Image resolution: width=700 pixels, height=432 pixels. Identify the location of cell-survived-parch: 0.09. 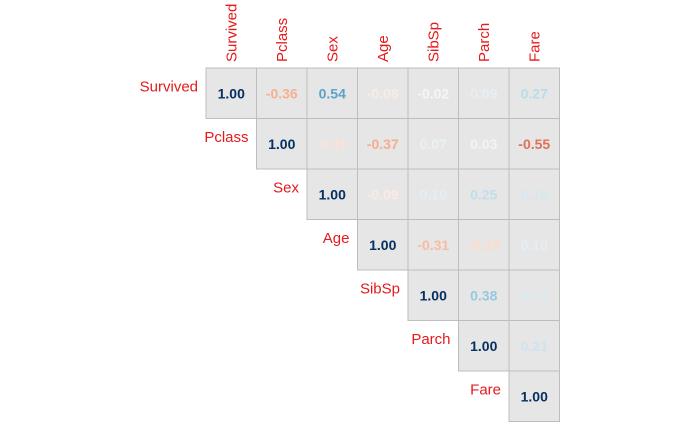
(484, 93).